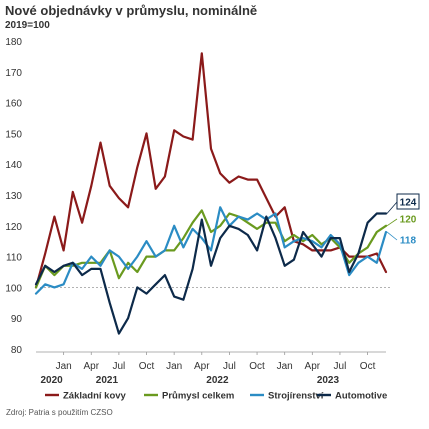  I want to click on x-year-label: 2023, so click(328, 380).